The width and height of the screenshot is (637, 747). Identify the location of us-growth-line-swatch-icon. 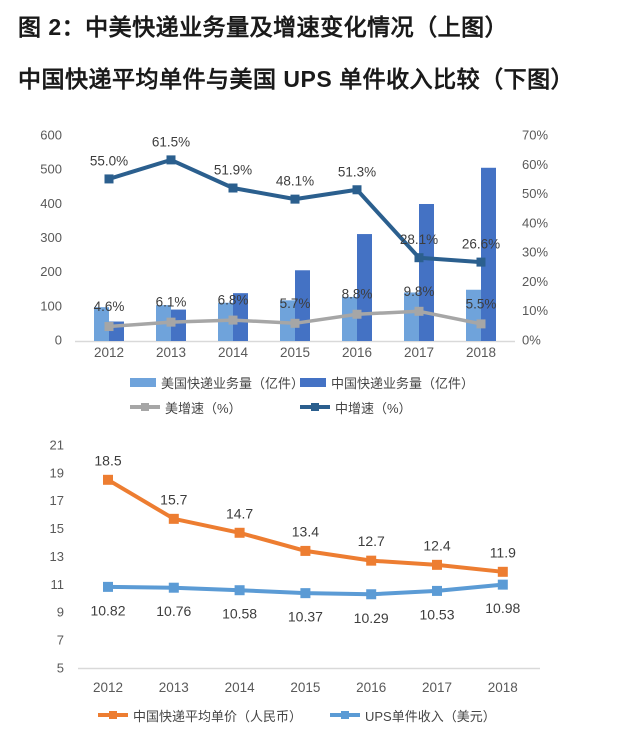
(145, 406).